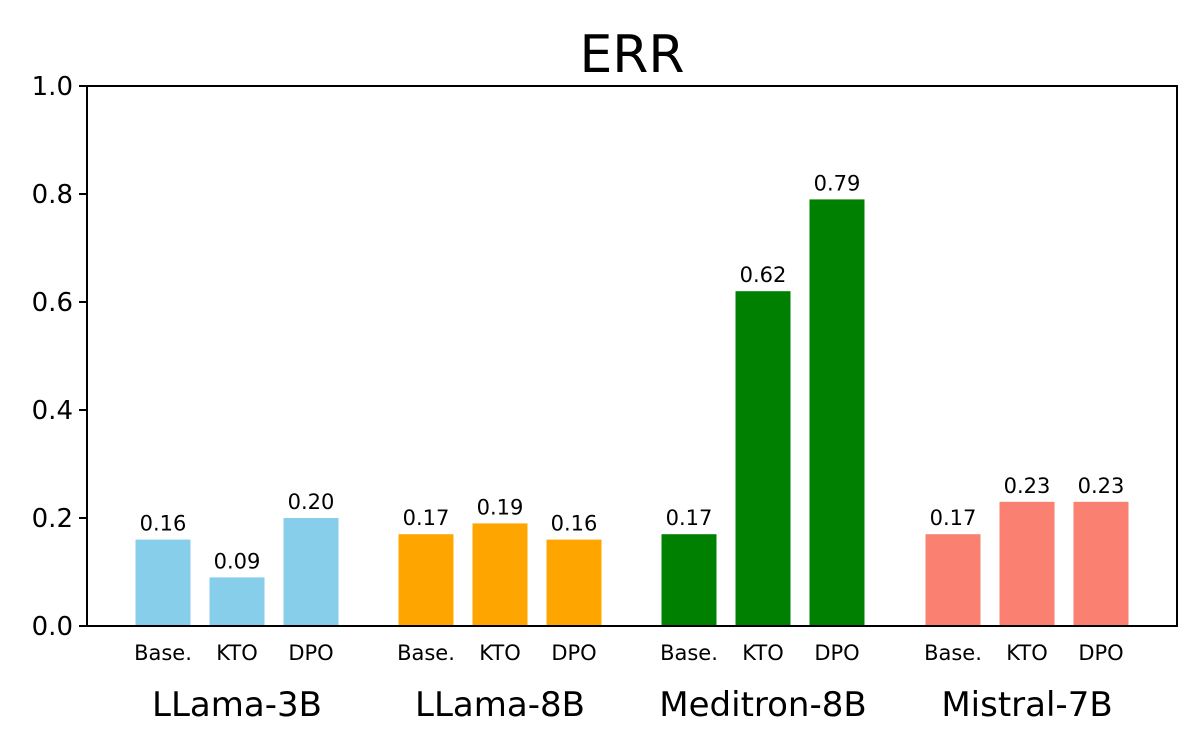  What do you see at coordinates (52, 519) in the screenshot?
I see `y-tick-label: 0.2` at bounding box center [52, 519].